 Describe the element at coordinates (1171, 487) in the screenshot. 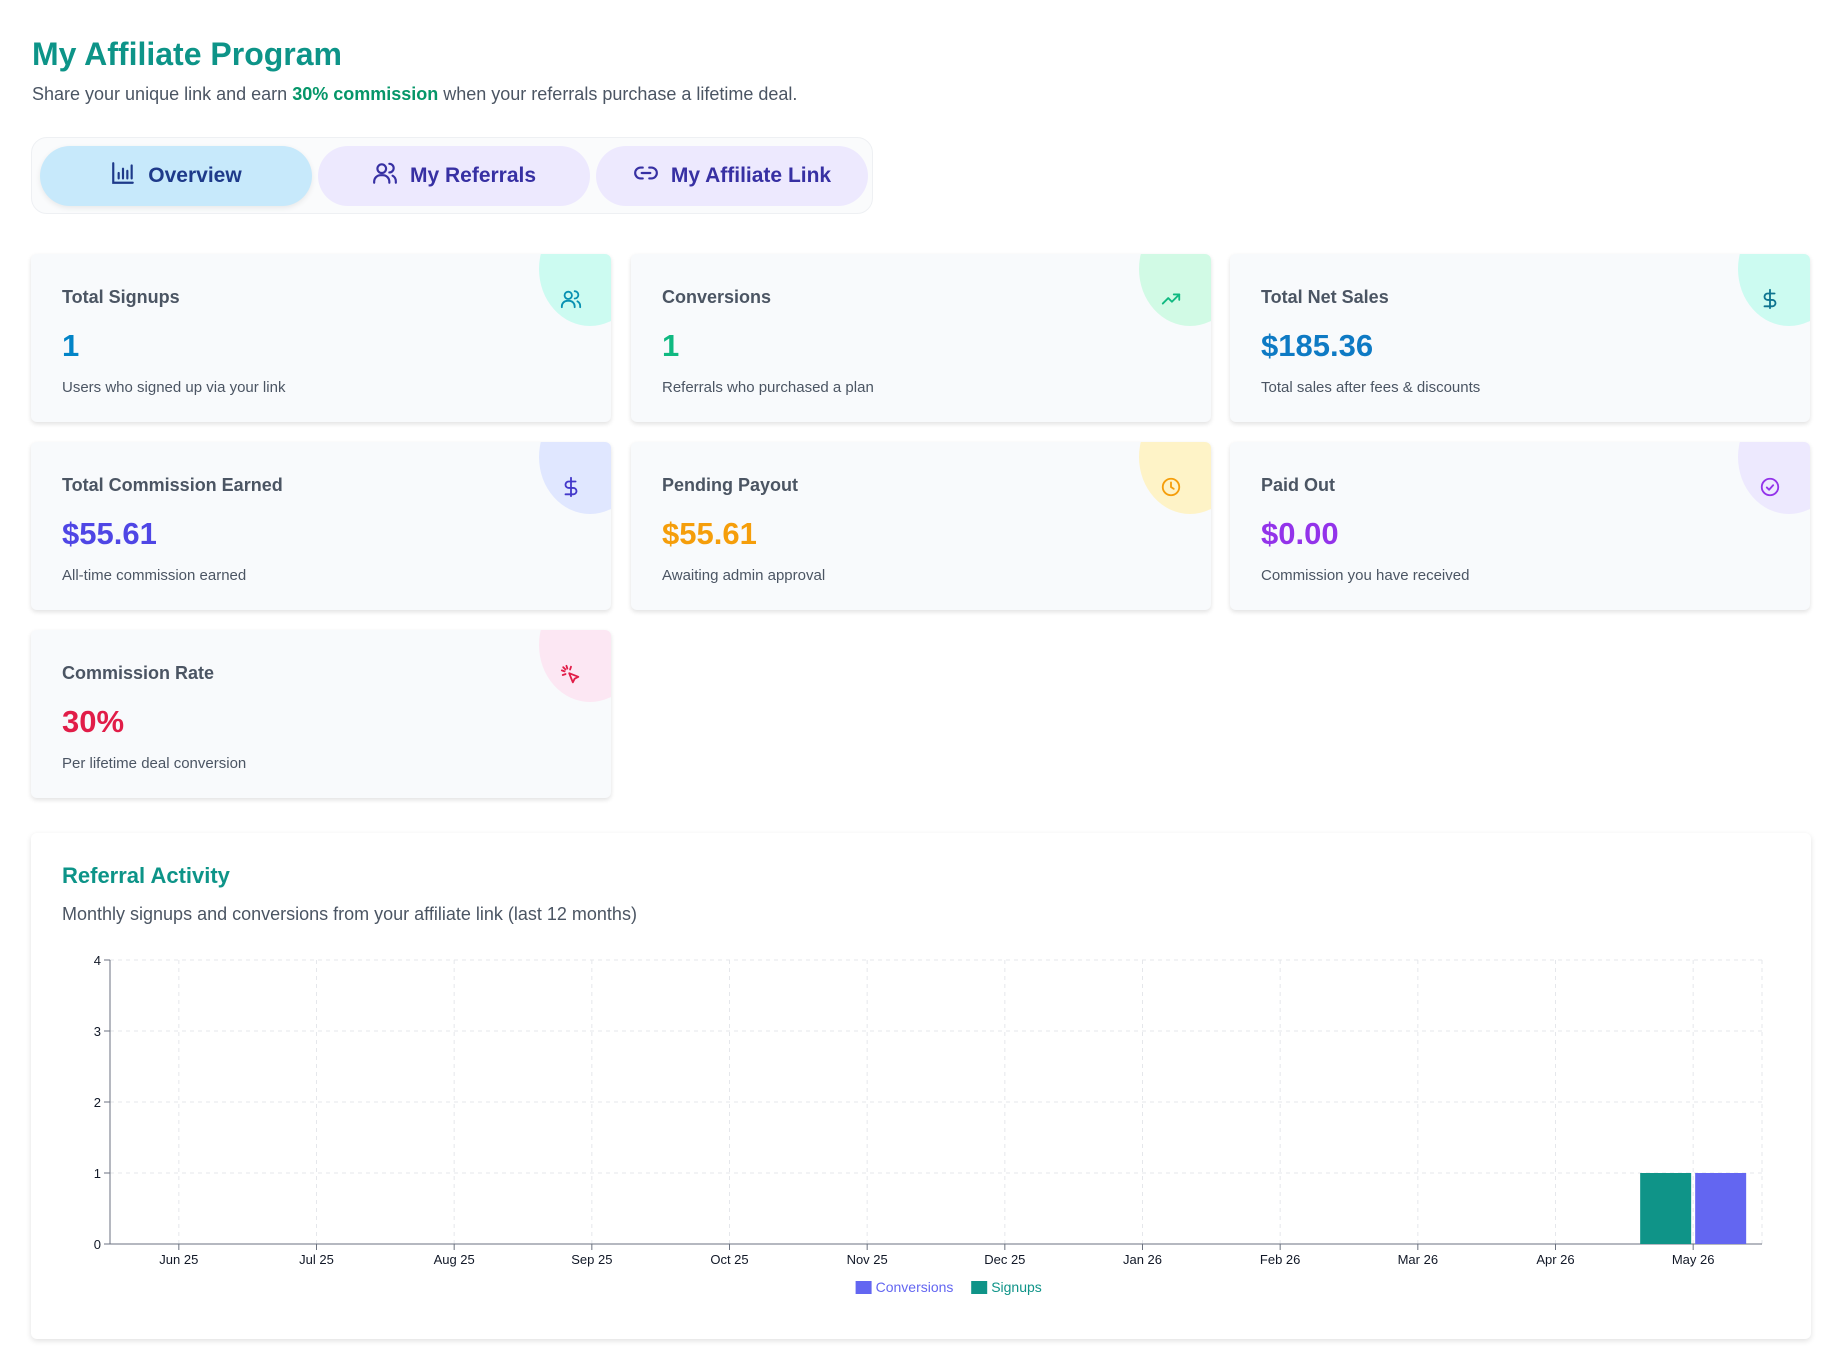

I see `clock-icon` at that location.